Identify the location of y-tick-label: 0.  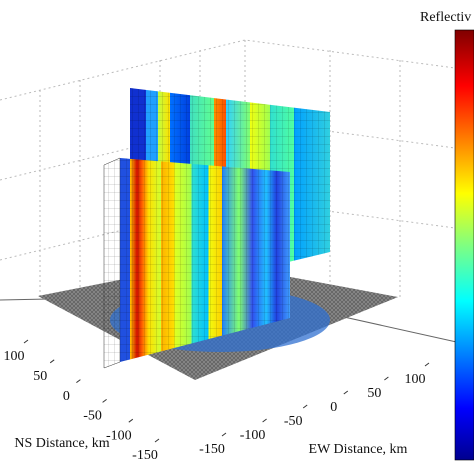
(333, 407).